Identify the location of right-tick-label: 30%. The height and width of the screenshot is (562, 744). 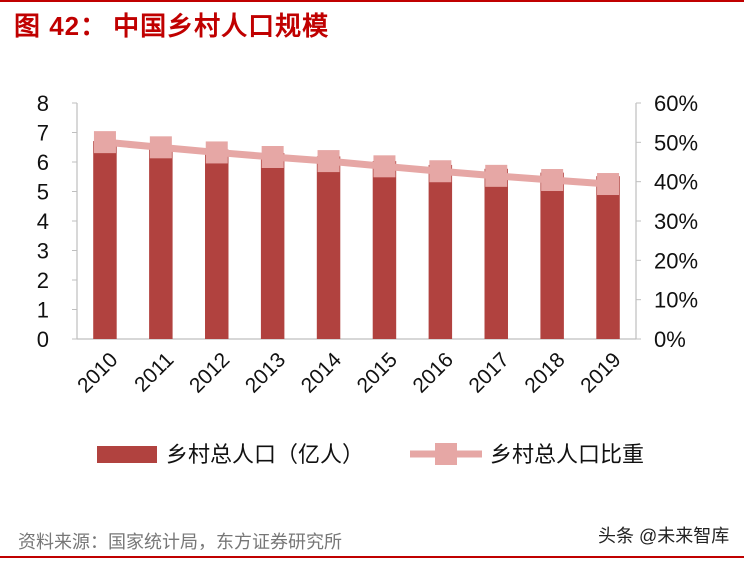
(676, 221).